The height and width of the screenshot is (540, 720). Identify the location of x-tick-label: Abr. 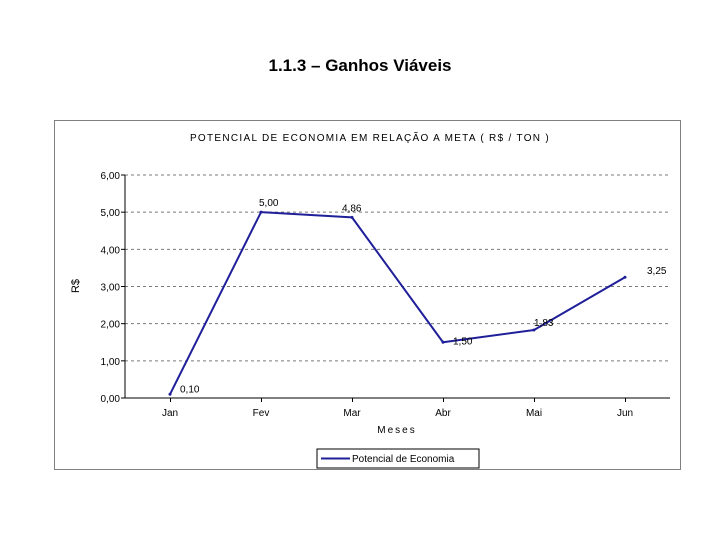
(443, 413).